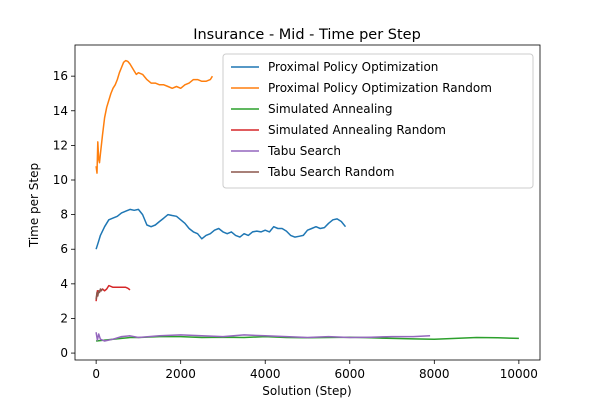 This screenshot has width=600, height=400. What do you see at coordinates (64, 318) in the screenshot?
I see `y-tick-label: 2` at bounding box center [64, 318].